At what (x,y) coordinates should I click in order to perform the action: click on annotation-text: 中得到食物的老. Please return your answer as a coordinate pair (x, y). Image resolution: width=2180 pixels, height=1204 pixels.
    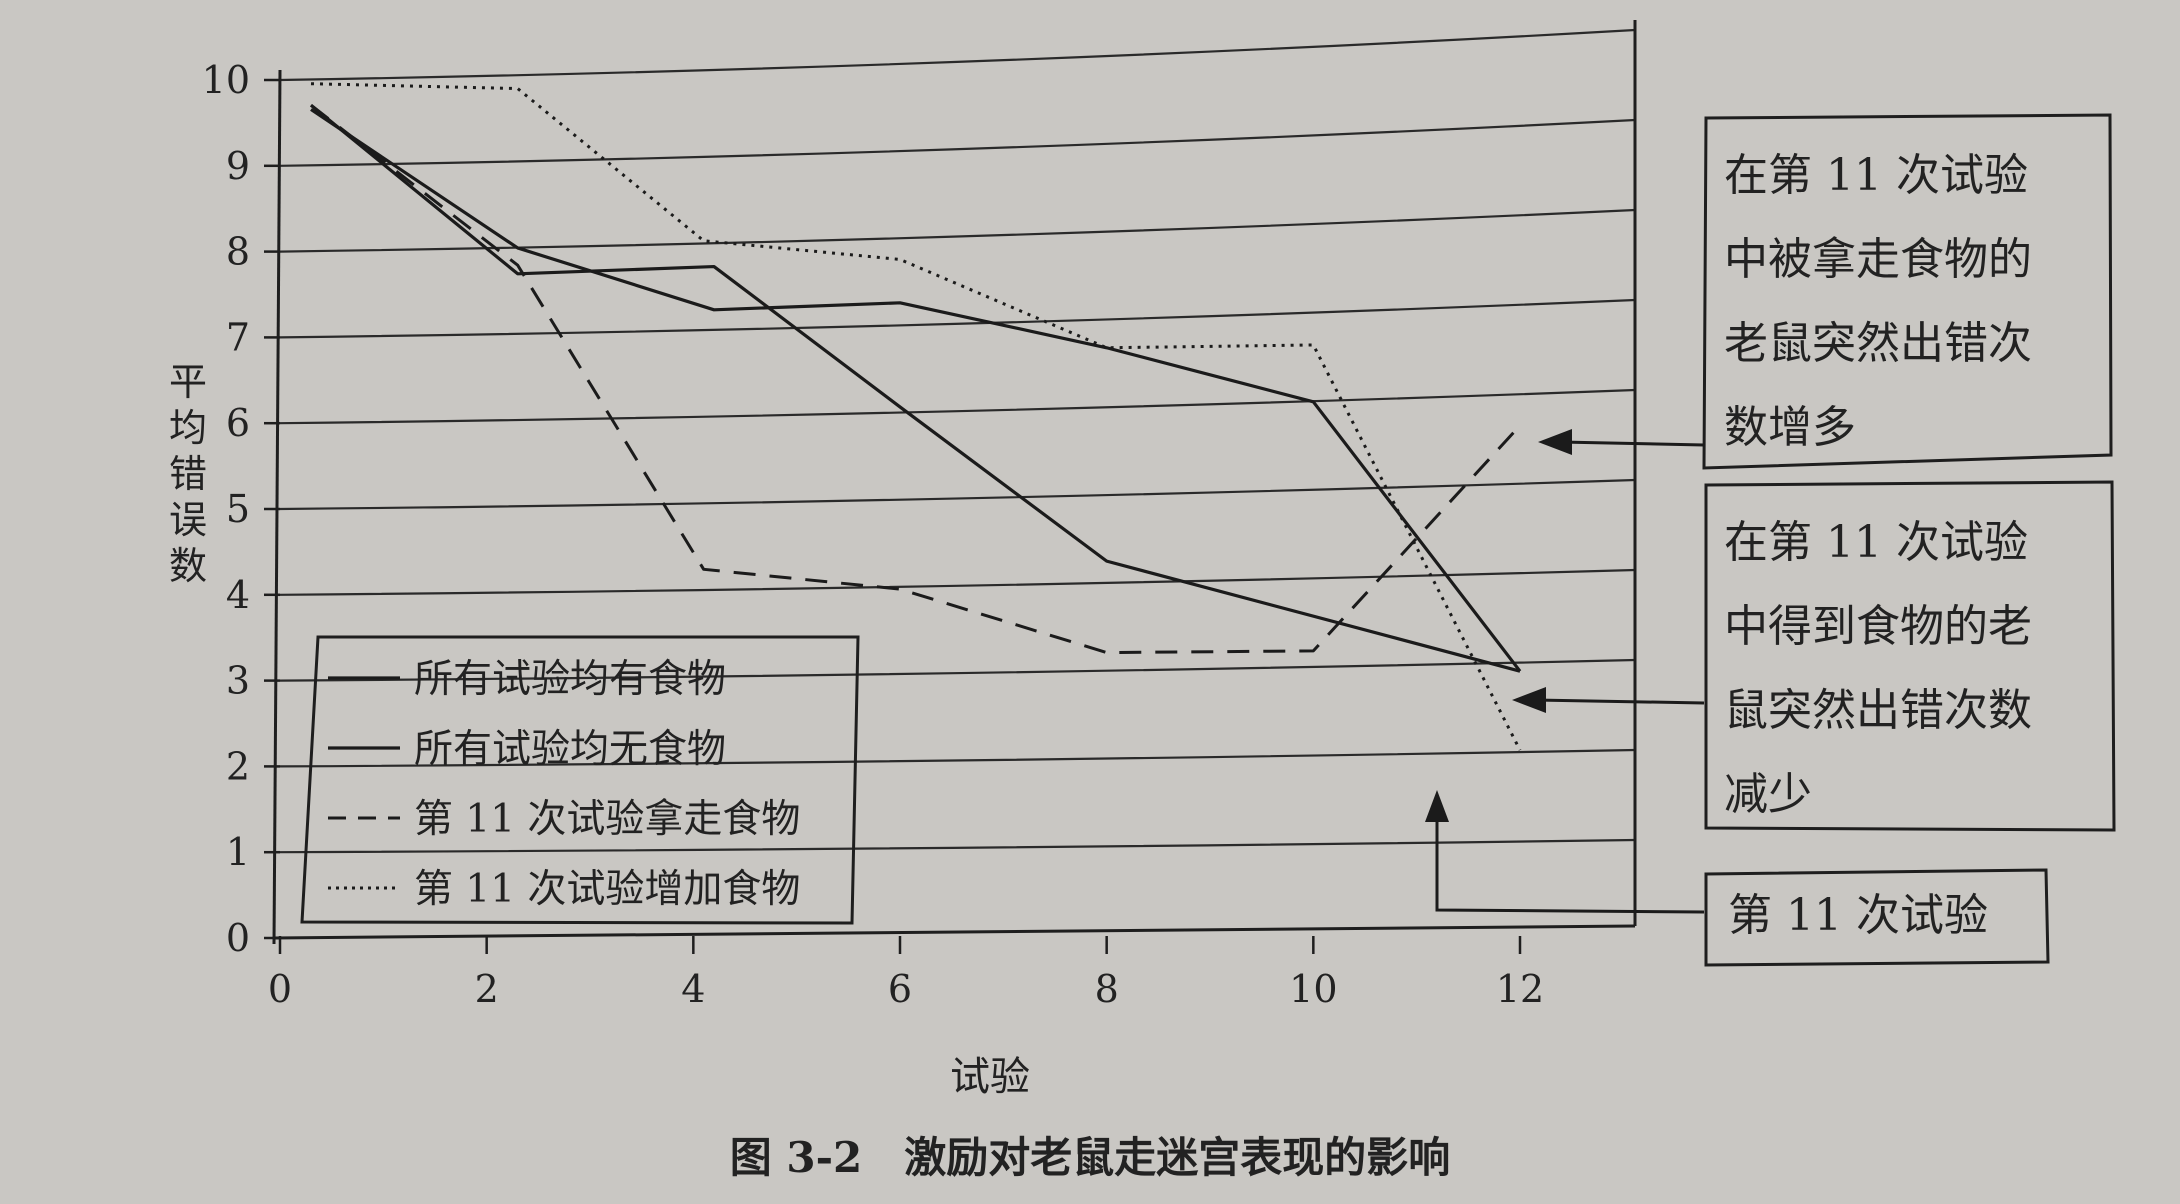
    Looking at the image, I should click on (1878, 626).